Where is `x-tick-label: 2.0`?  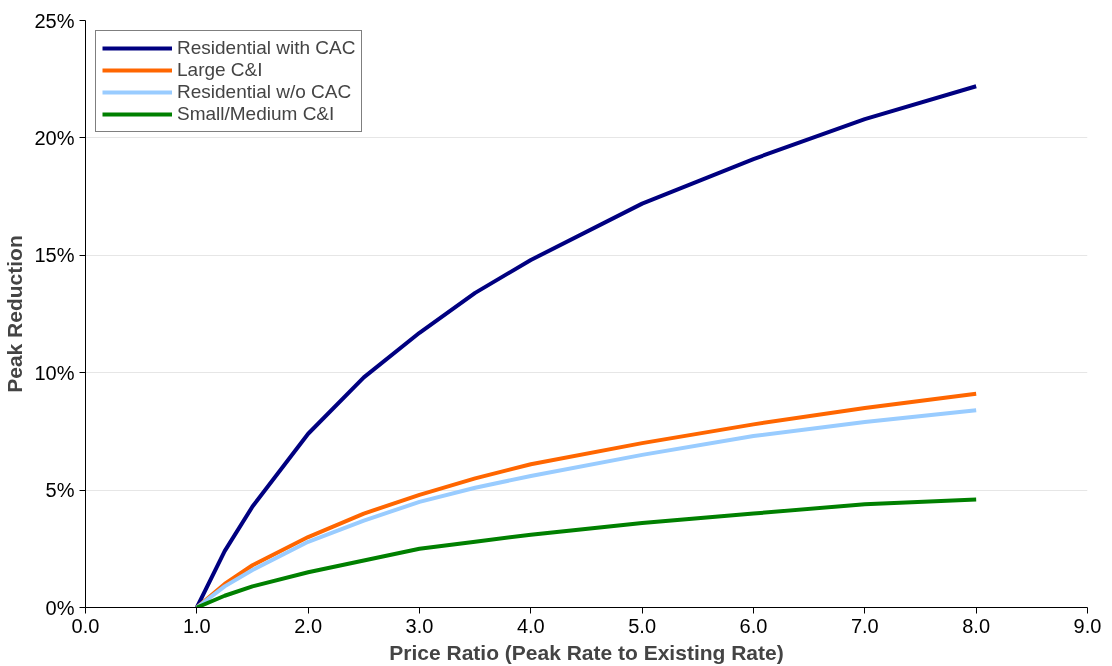
x-tick-label: 2.0 is located at coordinates (308, 625).